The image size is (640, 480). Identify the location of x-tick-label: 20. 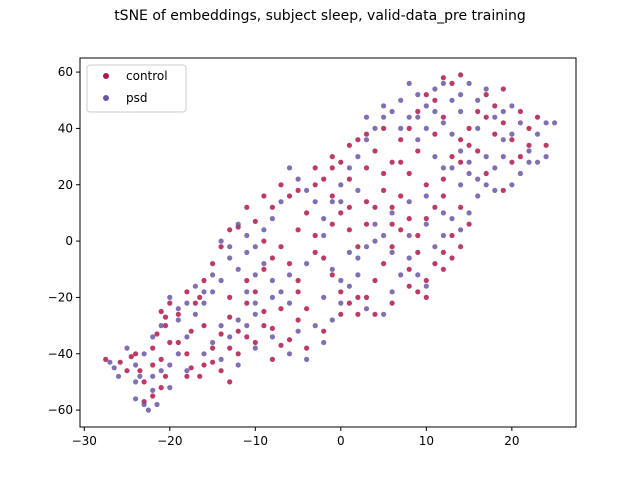
(511, 441).